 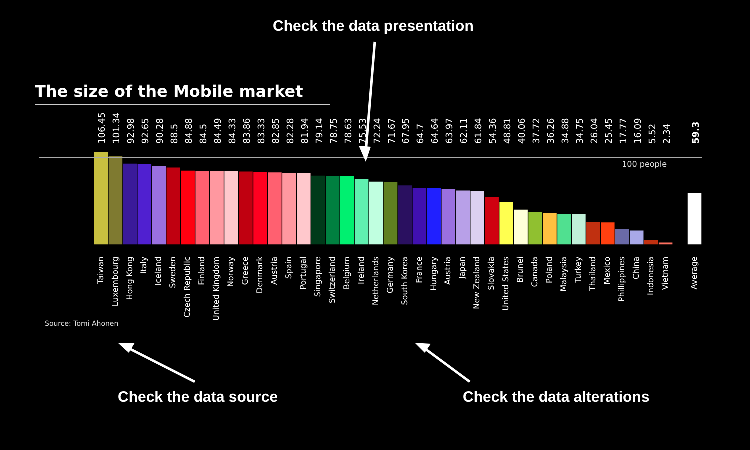 What do you see at coordinates (187, 287) in the screenshot?
I see `x-tick-label: Czech Republic` at bounding box center [187, 287].